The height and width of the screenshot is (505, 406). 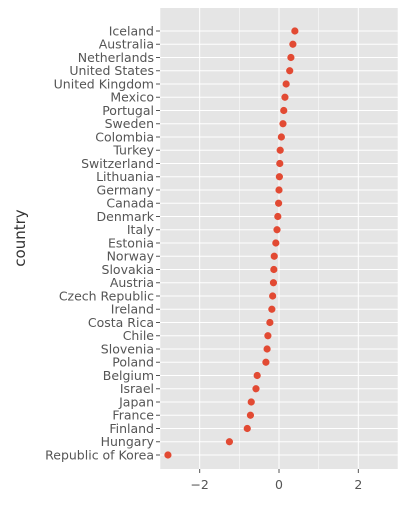 What do you see at coordinates (132, 282) in the screenshot?
I see `y-tick-label: Austria` at bounding box center [132, 282].